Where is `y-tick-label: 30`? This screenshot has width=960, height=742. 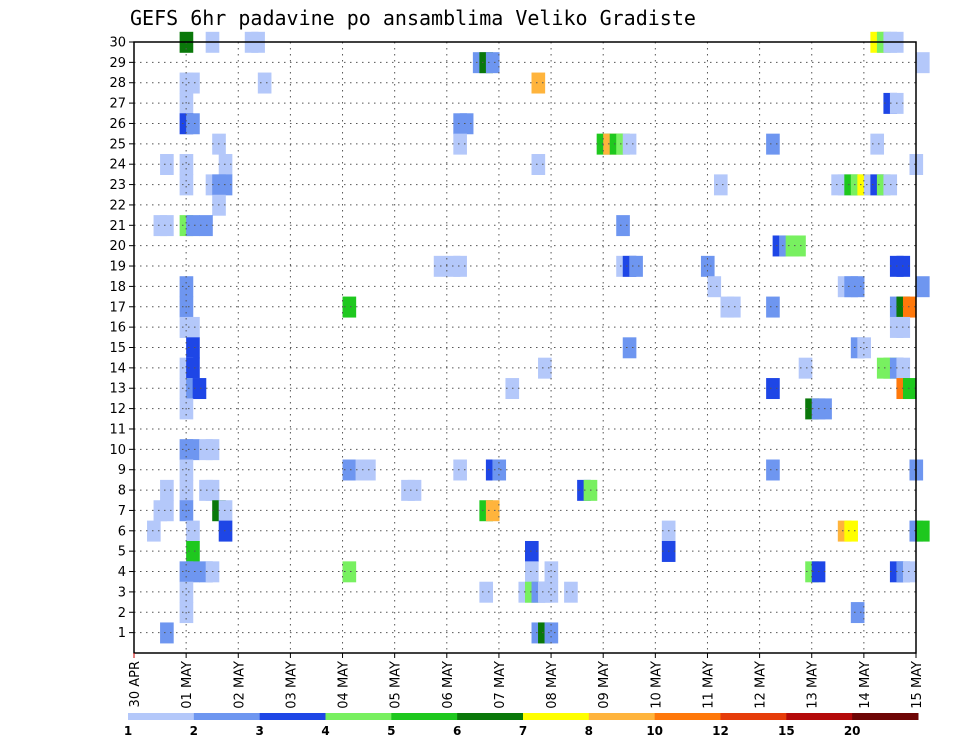
y-tick-label: 30 is located at coordinates (117, 43).